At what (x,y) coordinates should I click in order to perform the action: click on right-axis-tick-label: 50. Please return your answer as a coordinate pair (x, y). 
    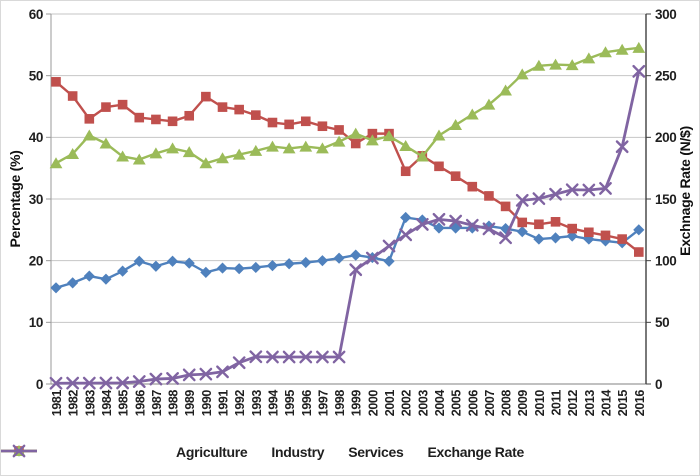
    Looking at the image, I should click on (662, 322).